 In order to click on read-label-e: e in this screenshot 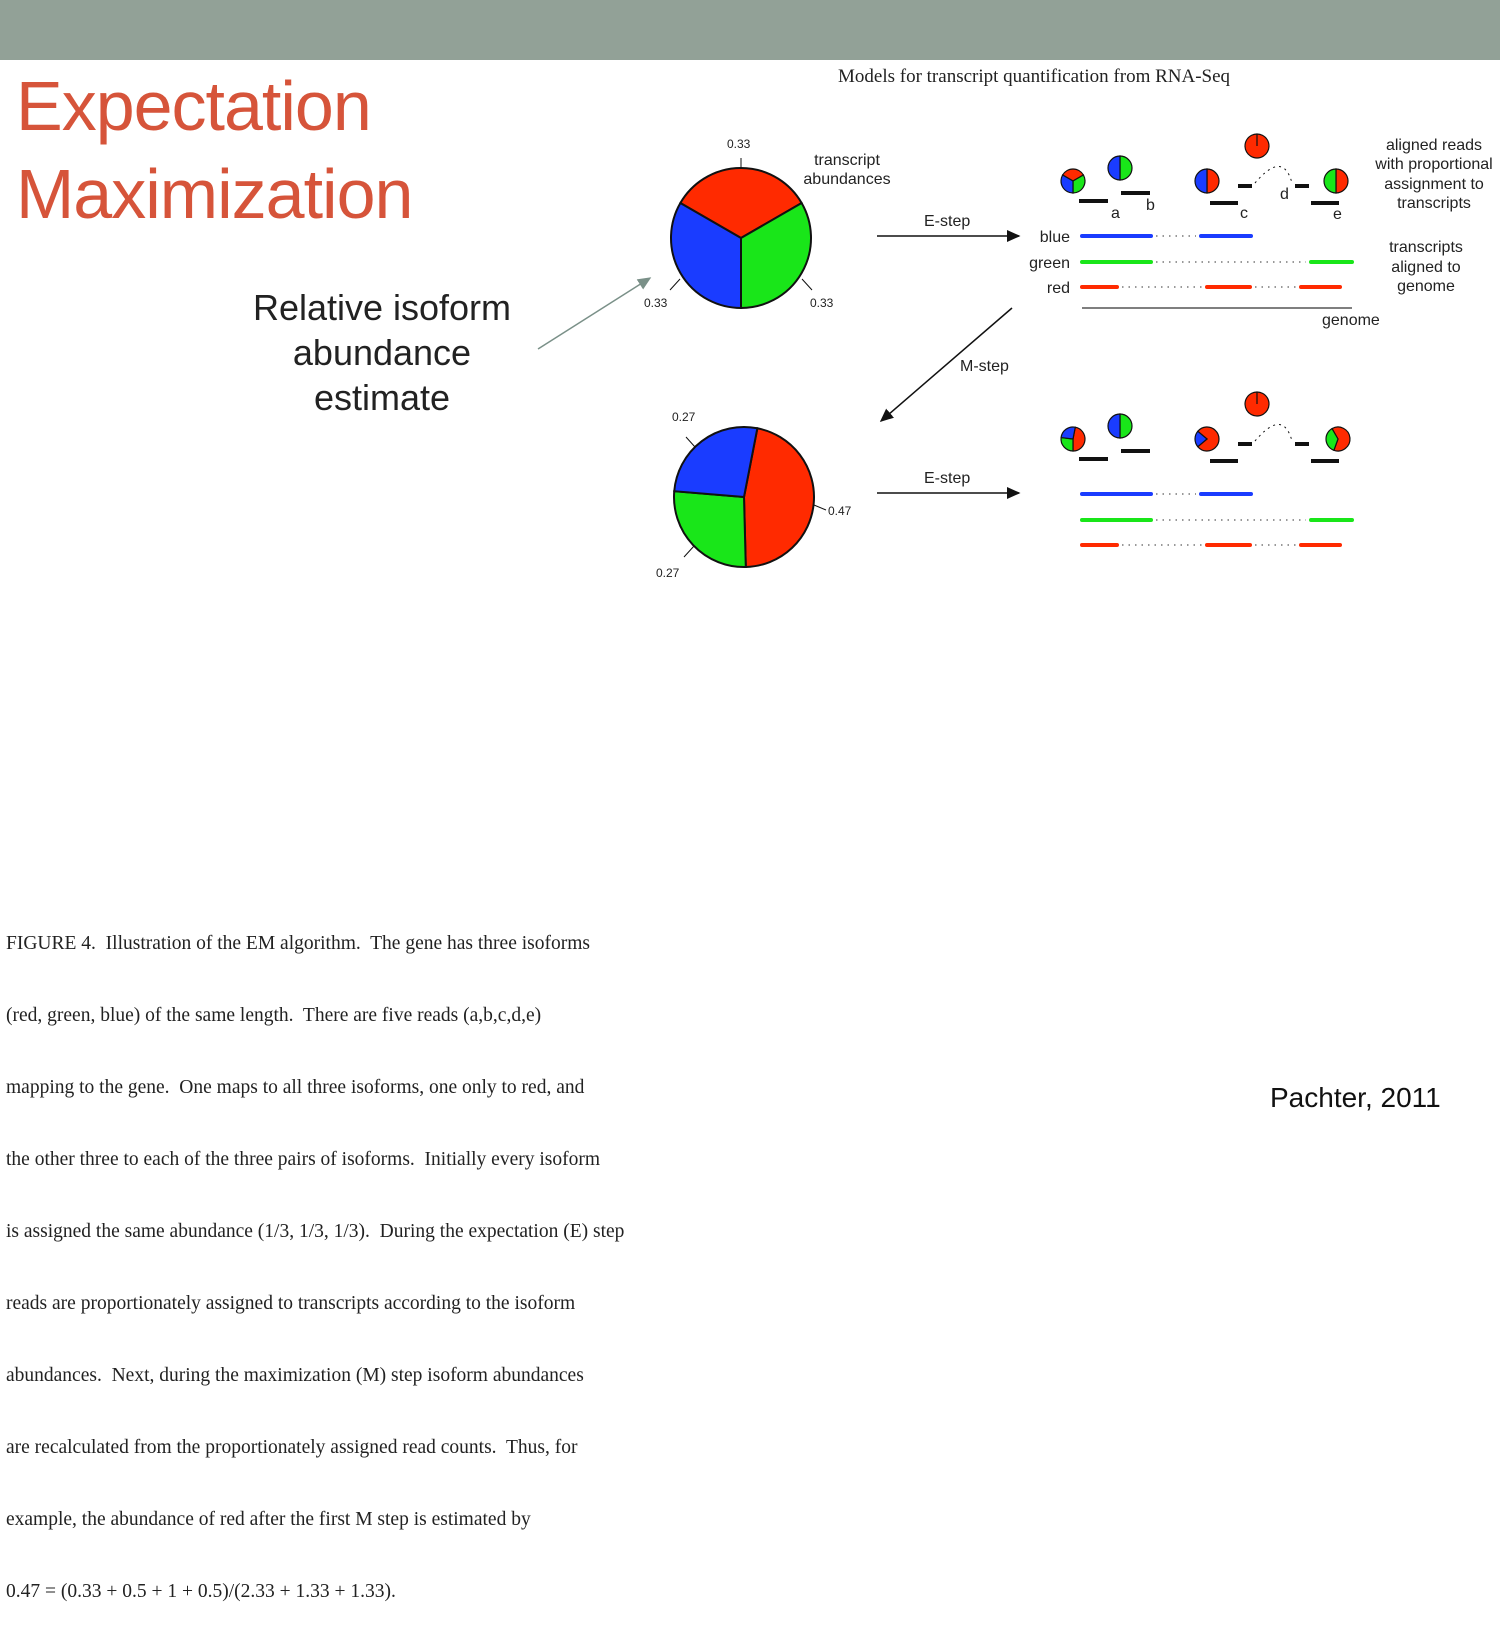, I will do `click(1337, 214)`.